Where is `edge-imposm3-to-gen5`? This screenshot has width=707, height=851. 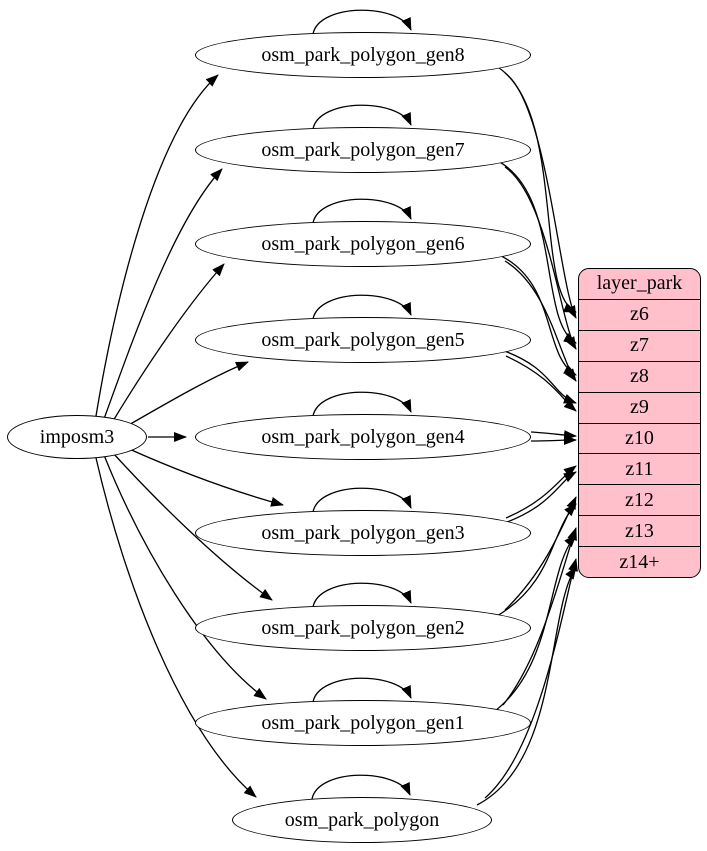 edge-imposm3-to-gen5 is located at coordinates (187, 394).